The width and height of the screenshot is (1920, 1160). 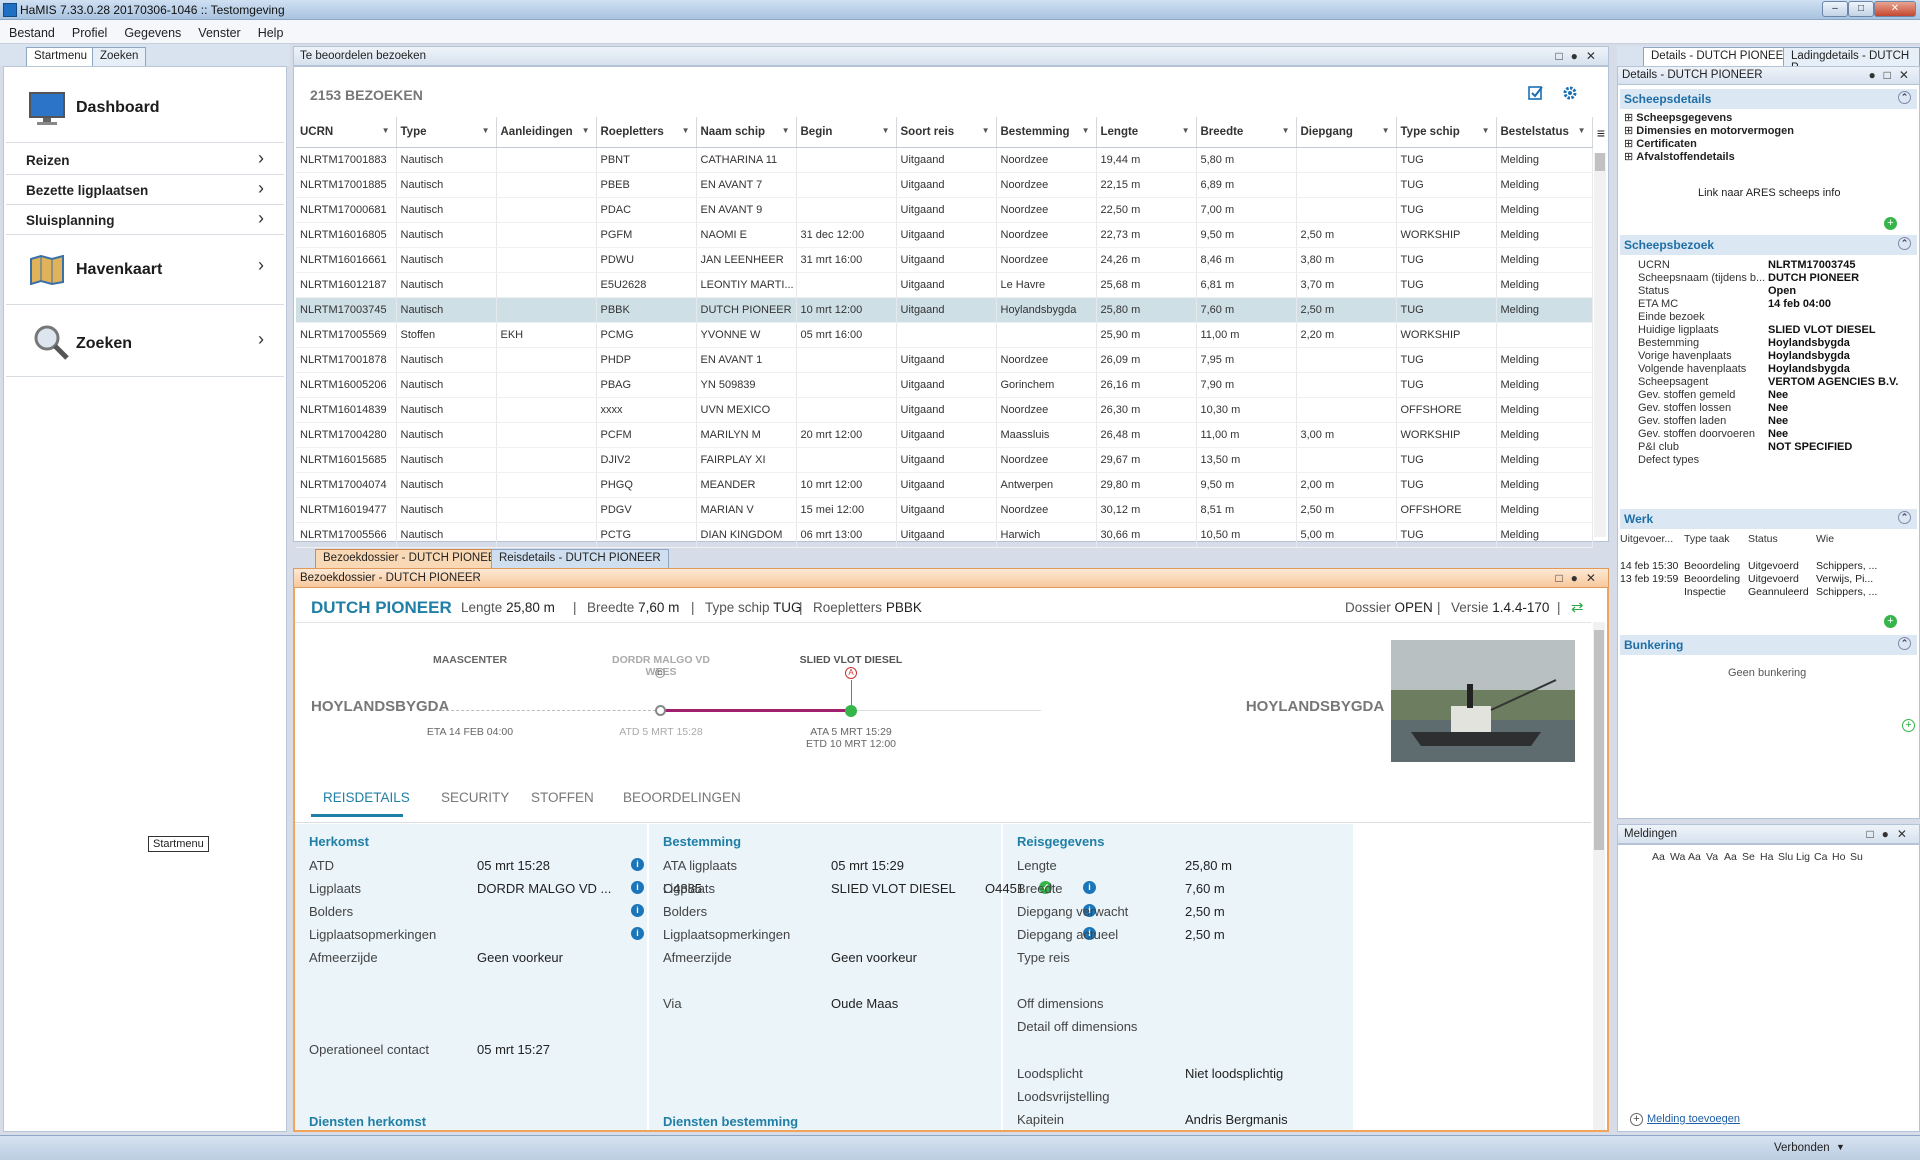 I want to click on dossier-scrollbar, so click(x=1599, y=876).